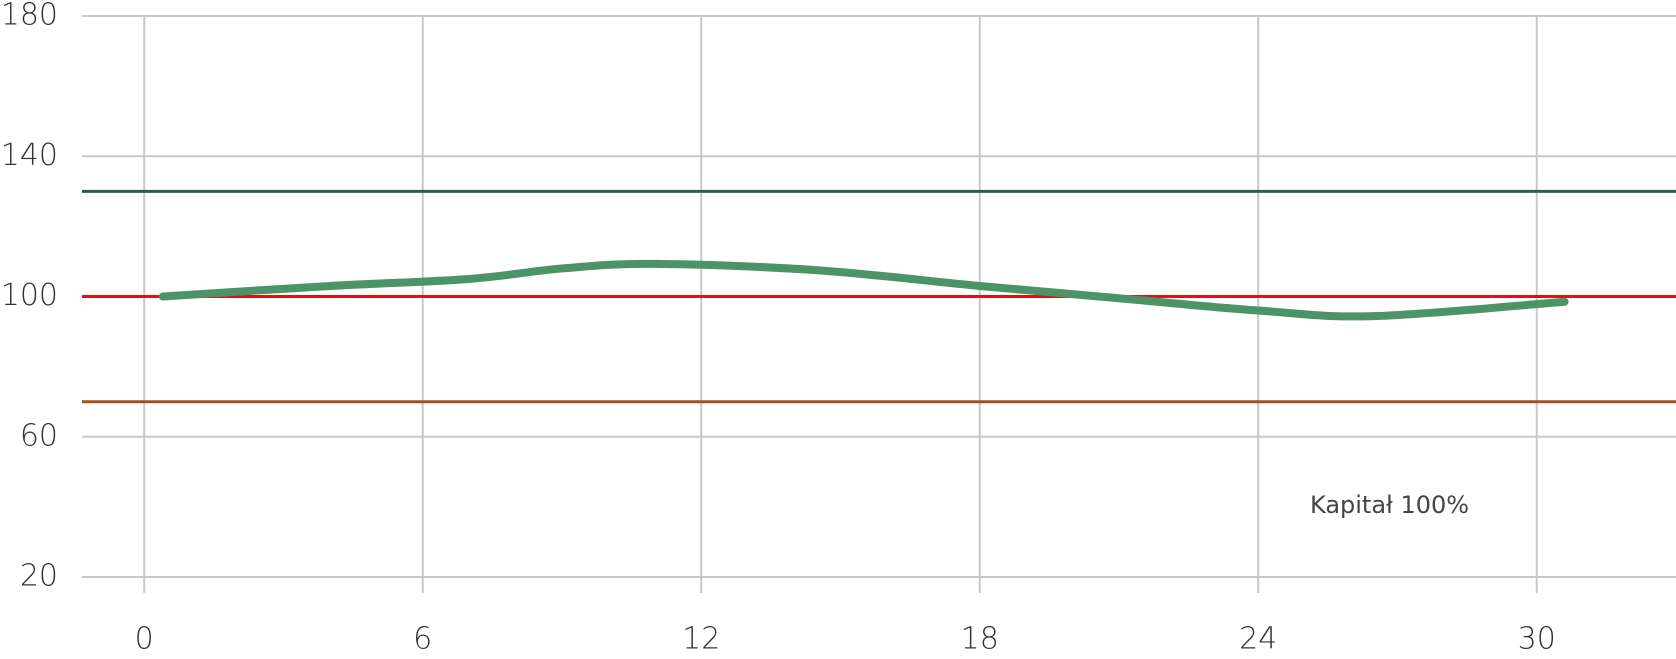 This screenshot has height=659, width=1676. What do you see at coordinates (863, 290) in the screenshot?
I see `line-series` at bounding box center [863, 290].